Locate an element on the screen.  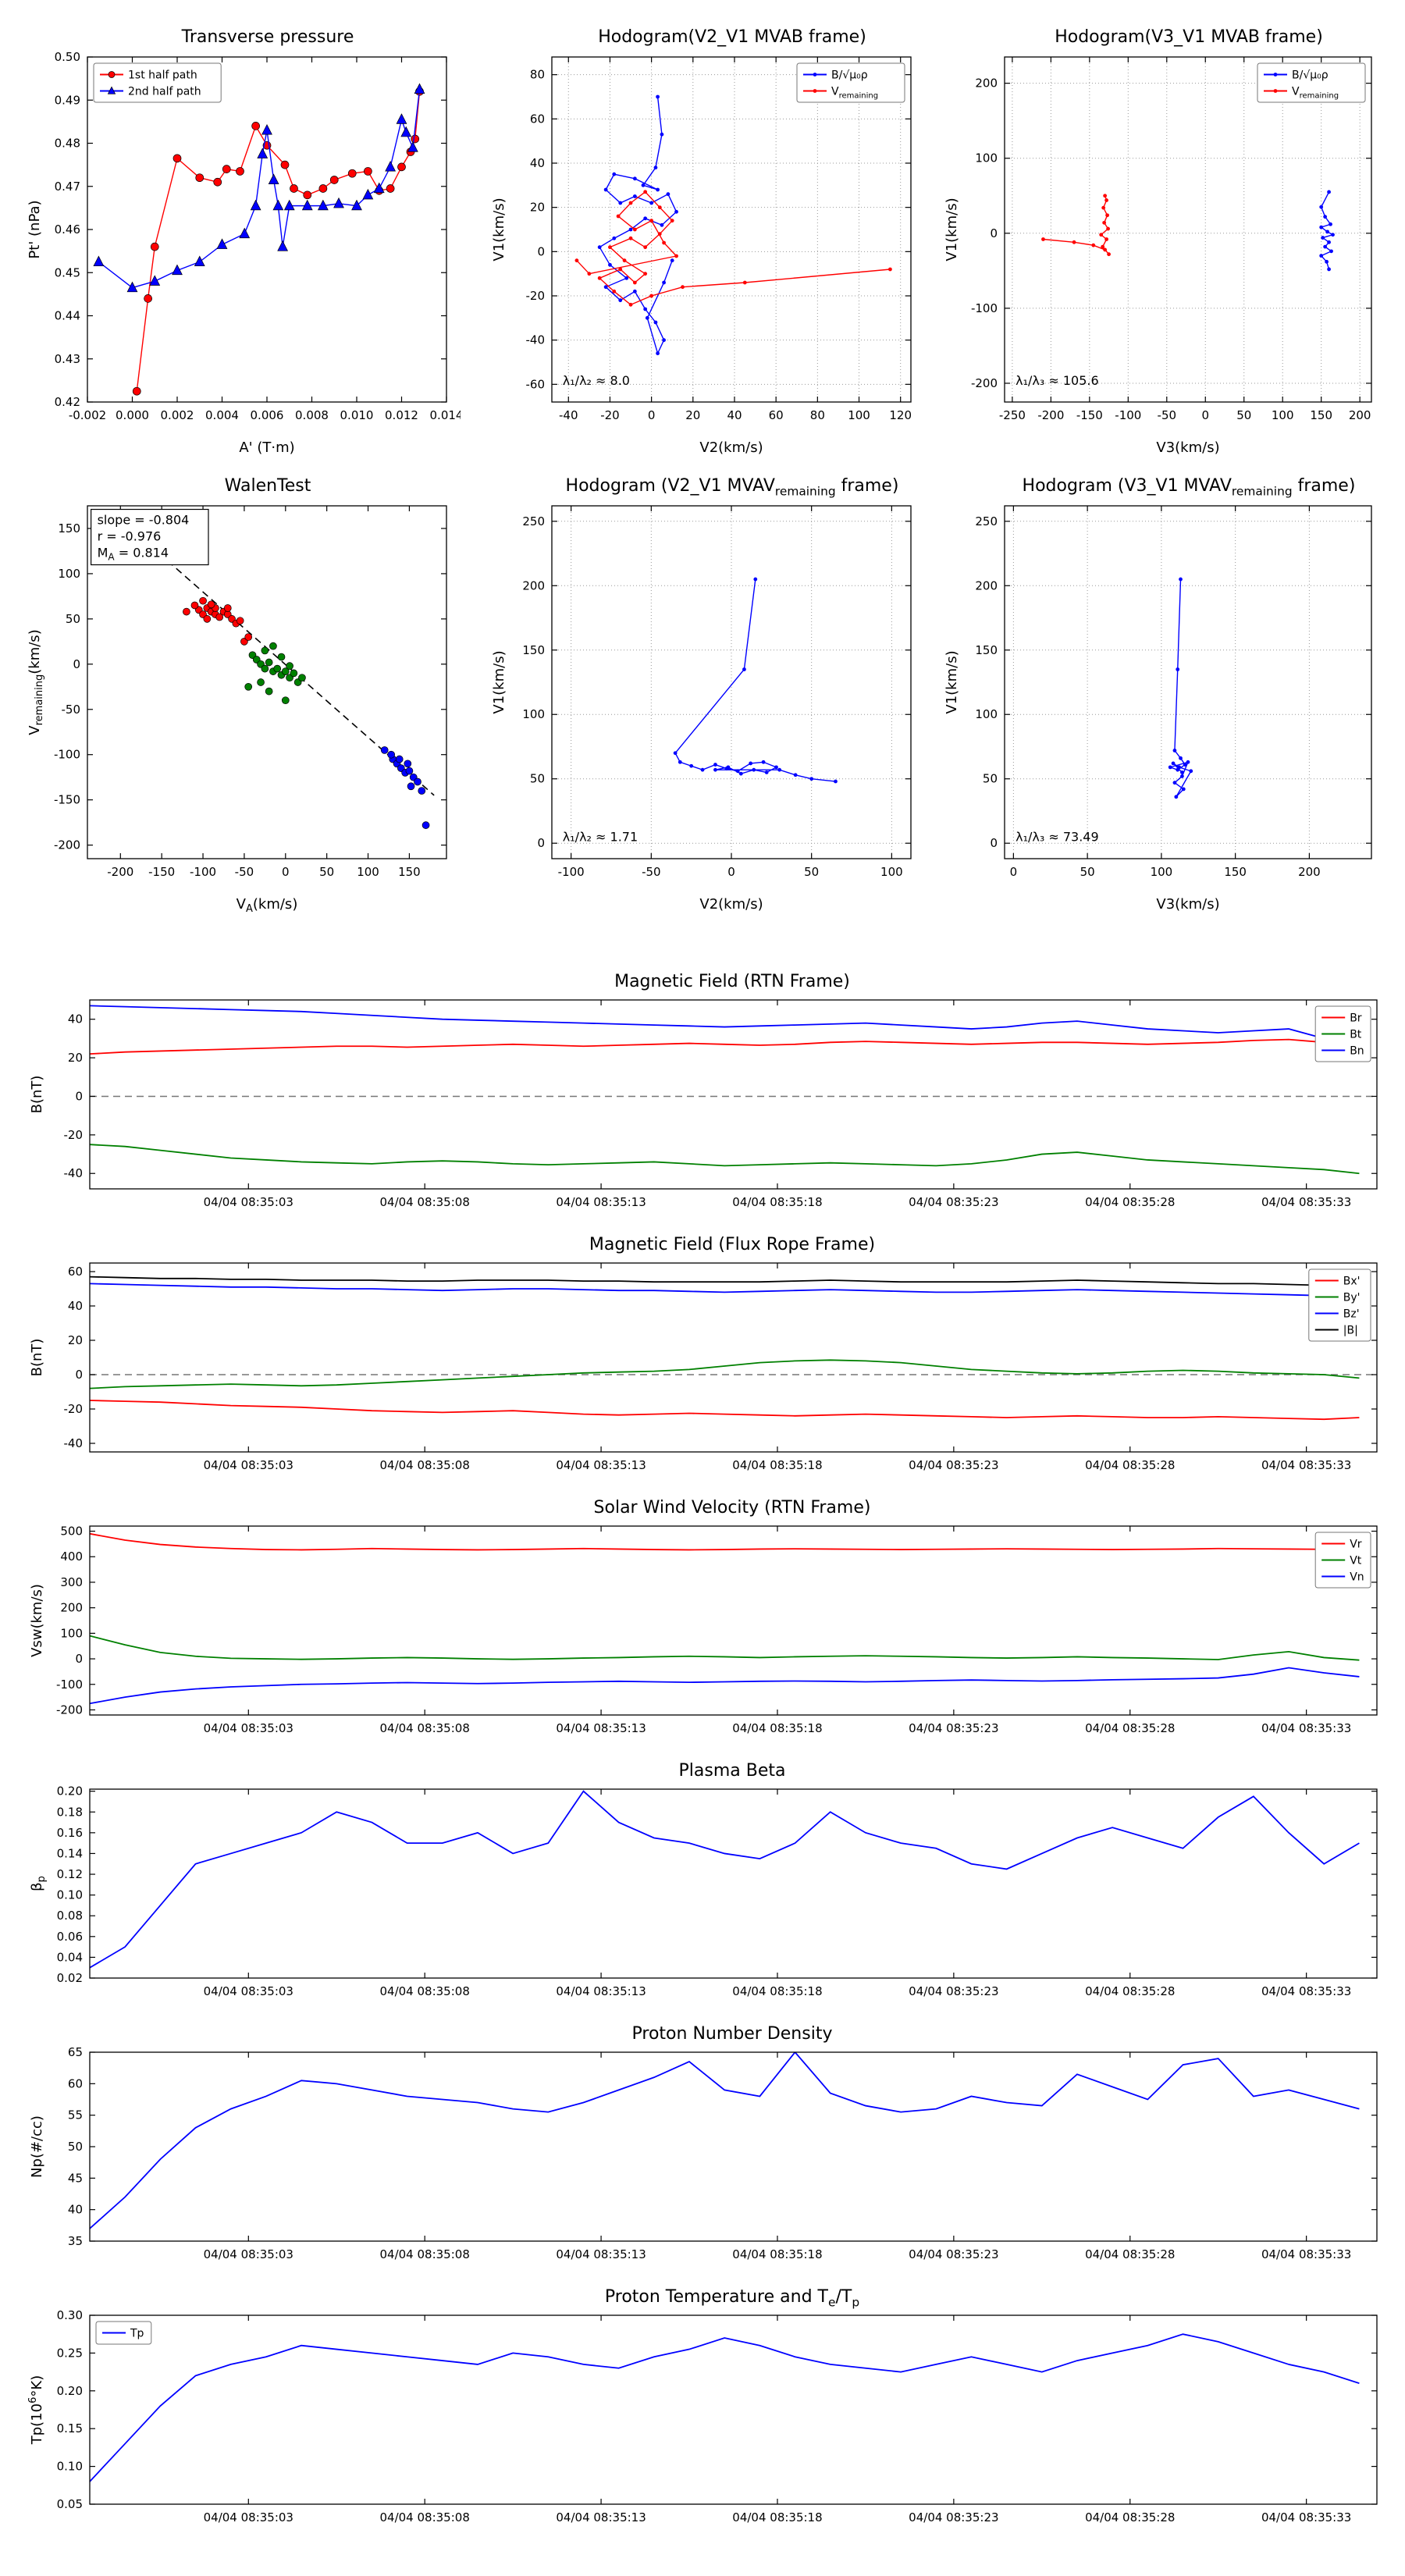
svg-text: |B| is located at coordinates (1351, 1331).